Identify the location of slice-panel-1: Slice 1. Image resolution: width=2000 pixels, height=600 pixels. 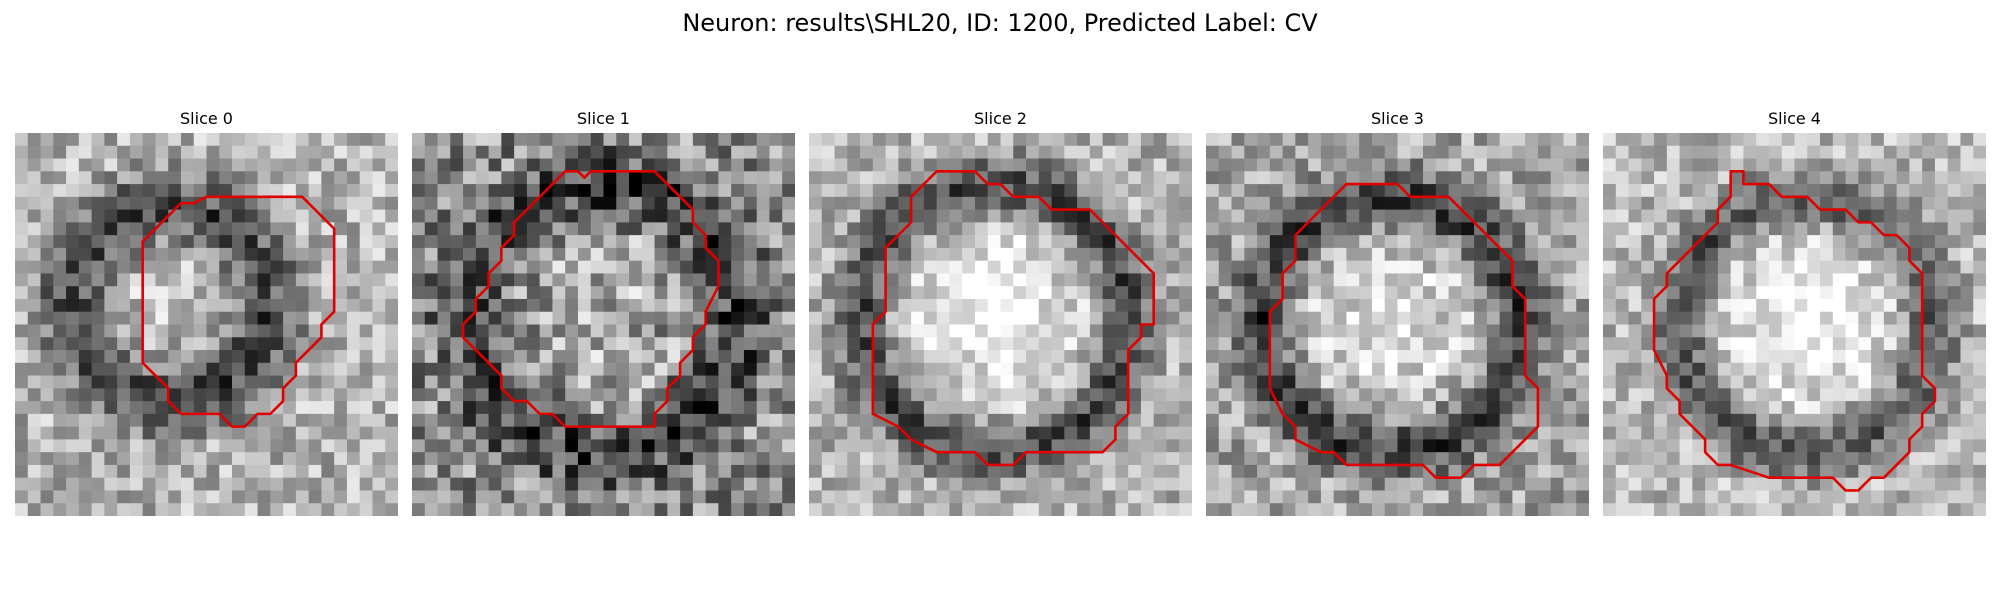
(603, 311).